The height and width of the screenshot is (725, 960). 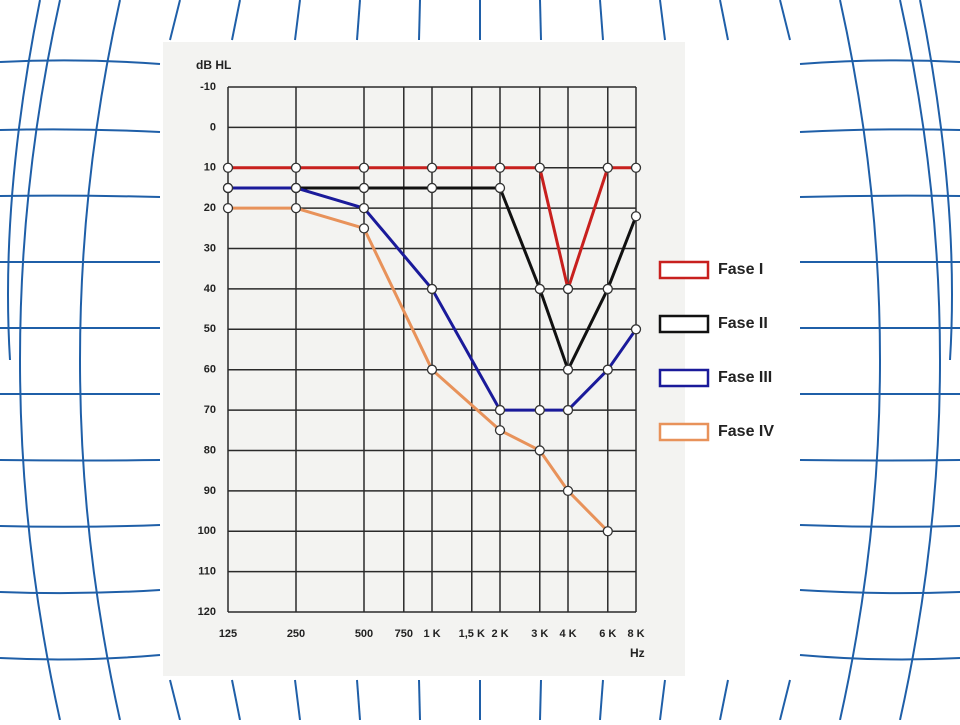 I want to click on y-tick-label: 60, so click(x=210, y=370).